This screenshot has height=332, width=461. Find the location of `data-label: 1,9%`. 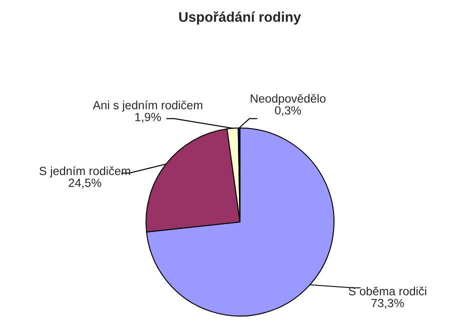

data-label: 1,9% is located at coordinates (148, 117).